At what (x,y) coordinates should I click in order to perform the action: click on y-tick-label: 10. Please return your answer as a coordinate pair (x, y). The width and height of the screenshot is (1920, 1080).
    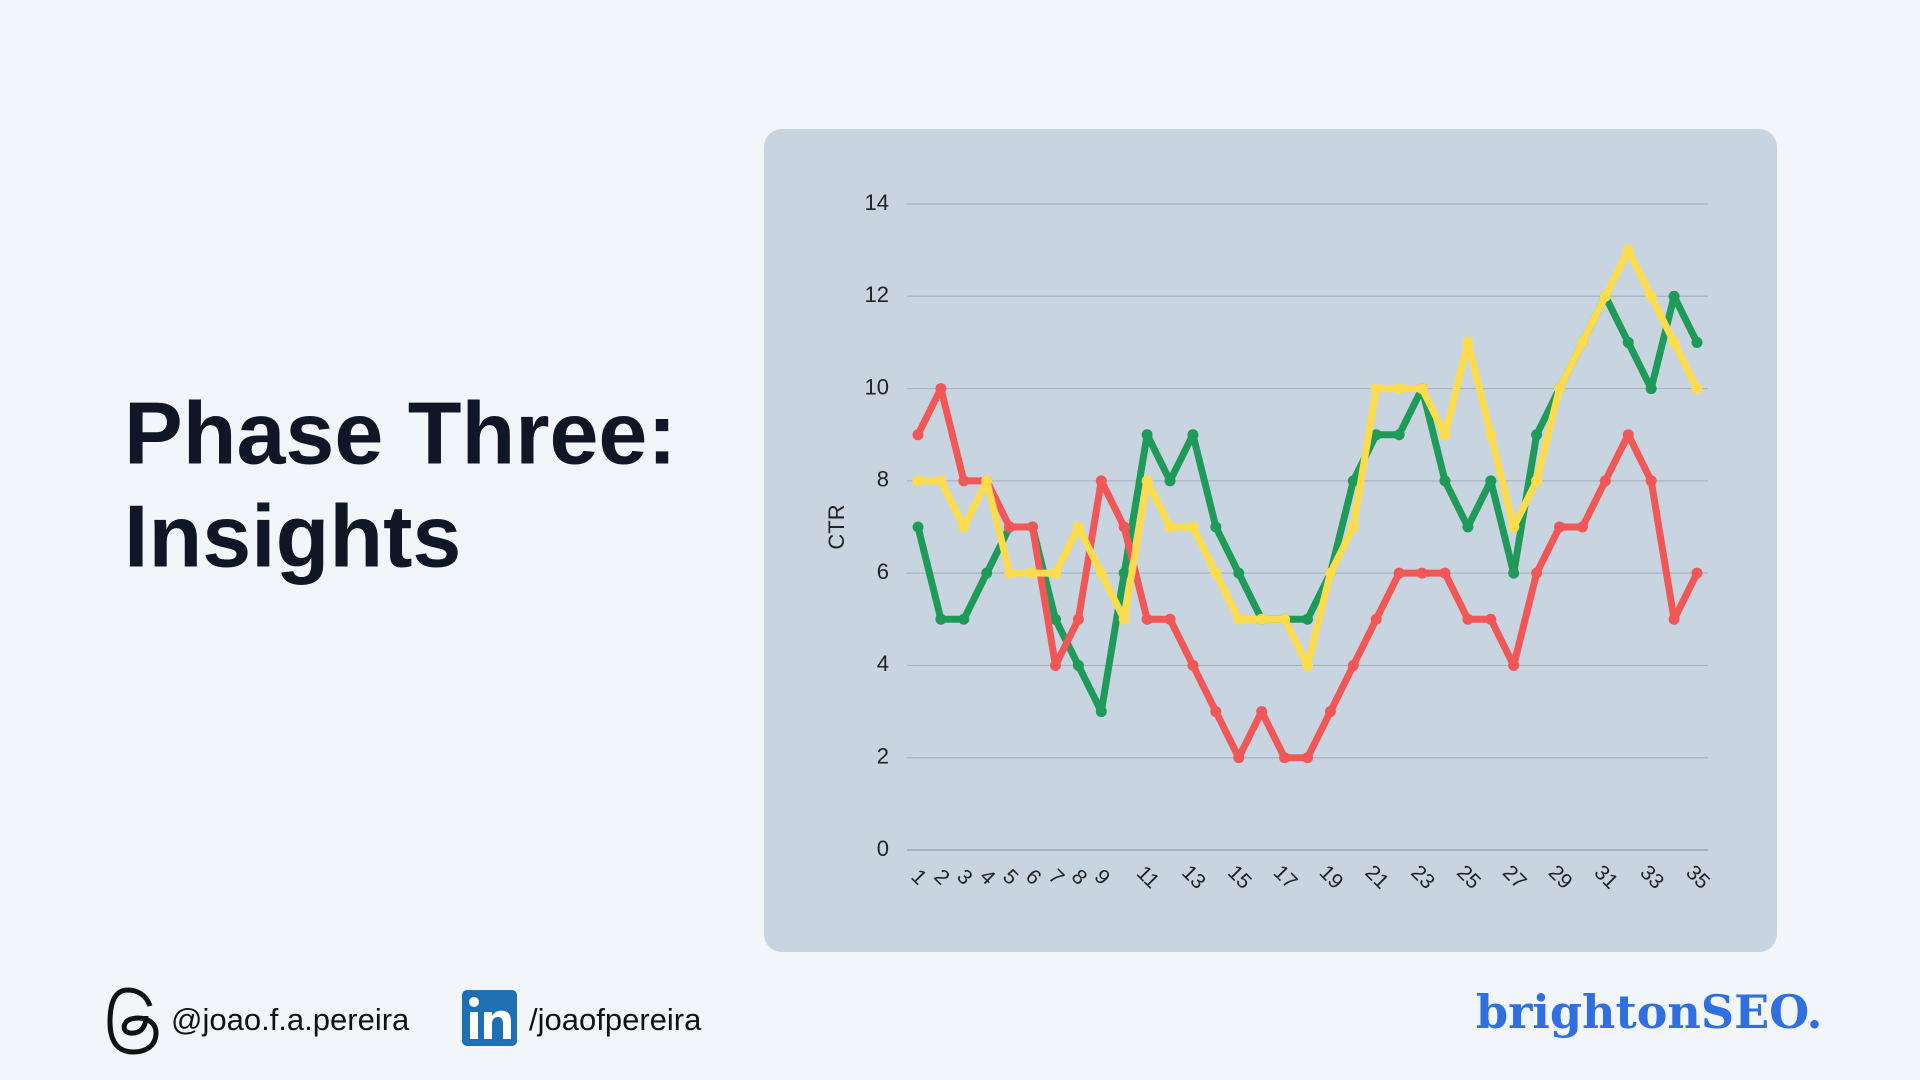
    Looking at the image, I should click on (877, 386).